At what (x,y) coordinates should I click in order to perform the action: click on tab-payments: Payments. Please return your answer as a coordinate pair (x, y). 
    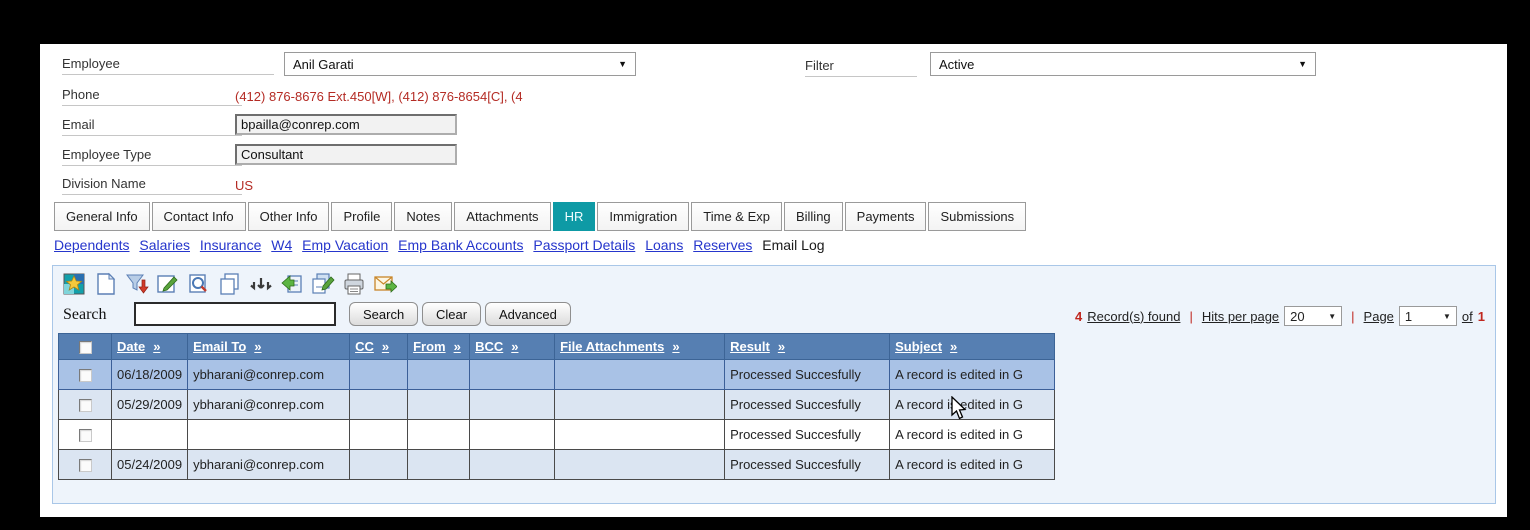
    Looking at the image, I should click on (885, 216).